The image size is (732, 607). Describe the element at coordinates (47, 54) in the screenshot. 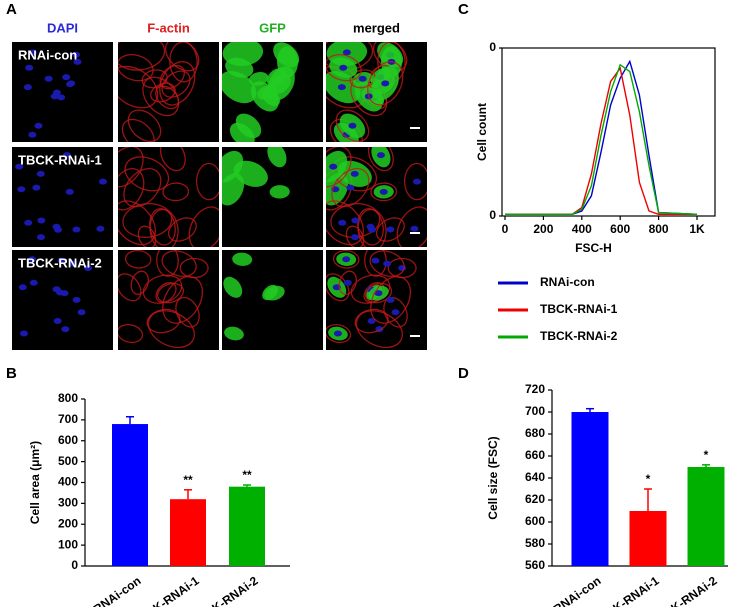

I see `row-label: RNAi-con` at that location.